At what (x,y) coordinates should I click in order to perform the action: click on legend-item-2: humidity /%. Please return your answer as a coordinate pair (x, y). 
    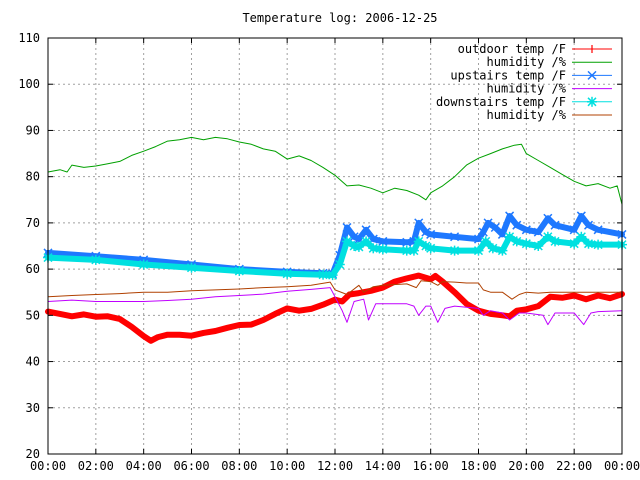
    Looking at the image, I should click on (549, 62).